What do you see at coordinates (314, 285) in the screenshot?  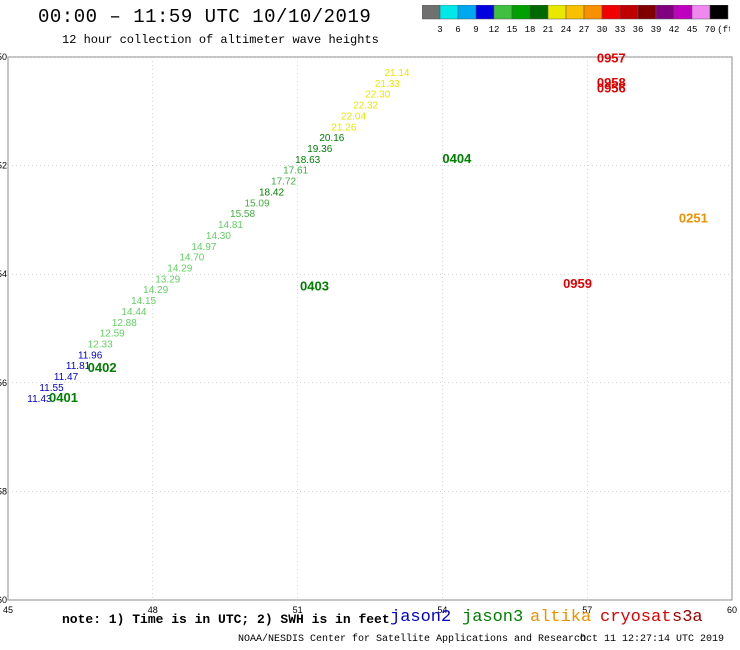 I see `pass-label: 0403` at bounding box center [314, 285].